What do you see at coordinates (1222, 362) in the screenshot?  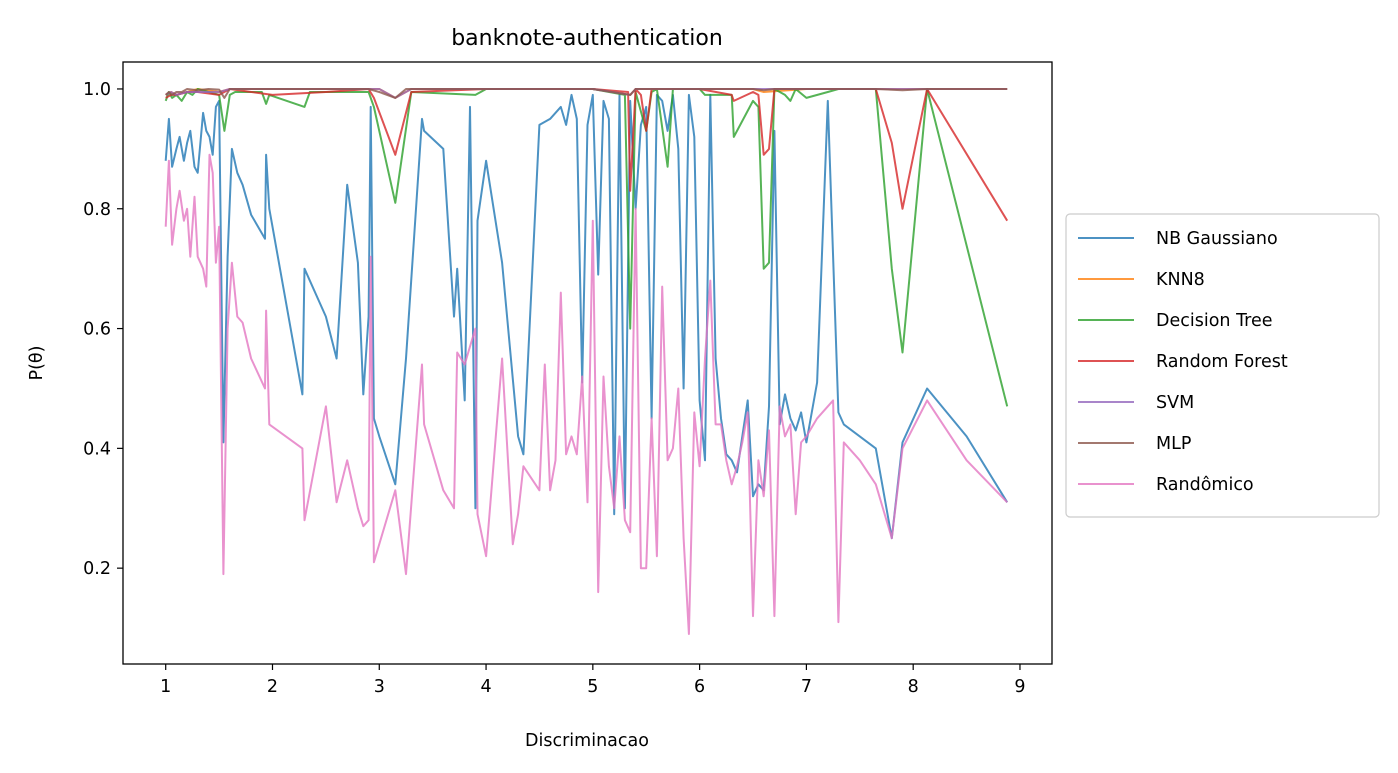 I see `legend-label: Random Forest` at bounding box center [1222, 362].